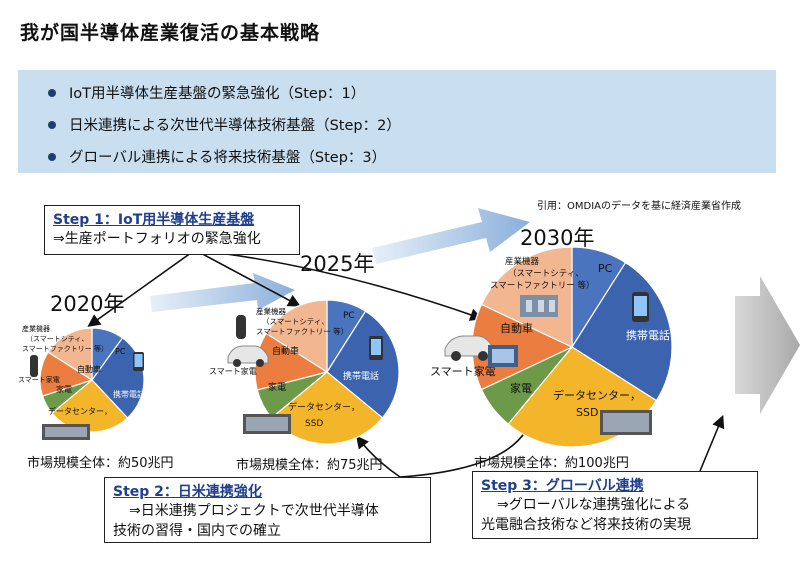 This screenshot has width=800, height=566. Describe the element at coordinates (451, 236) in the screenshot. I see `growth-arrow-2025-2030` at that location.